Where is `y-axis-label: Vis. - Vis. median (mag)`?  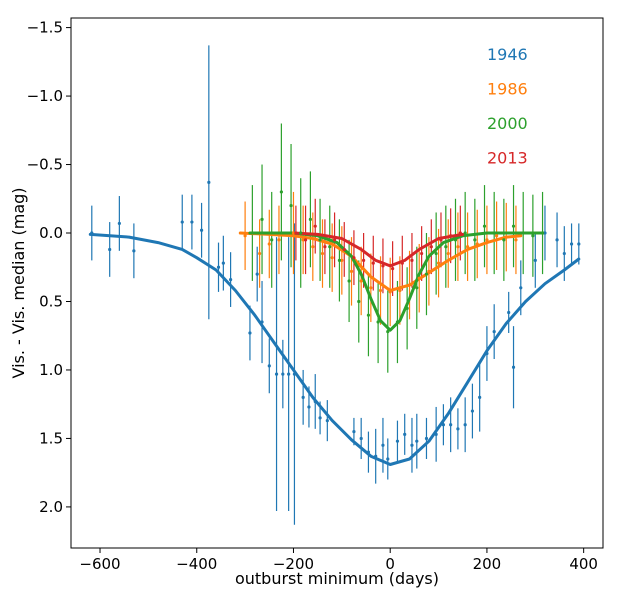 y-axis-label: Vis. - Vis. median (mag) is located at coordinates (18, 282).